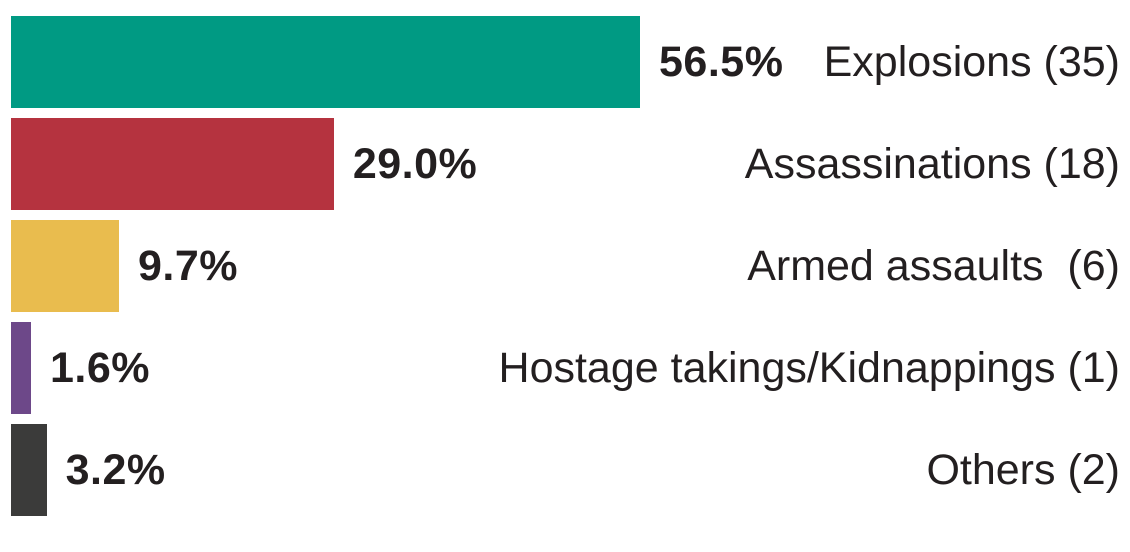  Describe the element at coordinates (325, 62) in the screenshot. I see `bar-explosions` at that location.